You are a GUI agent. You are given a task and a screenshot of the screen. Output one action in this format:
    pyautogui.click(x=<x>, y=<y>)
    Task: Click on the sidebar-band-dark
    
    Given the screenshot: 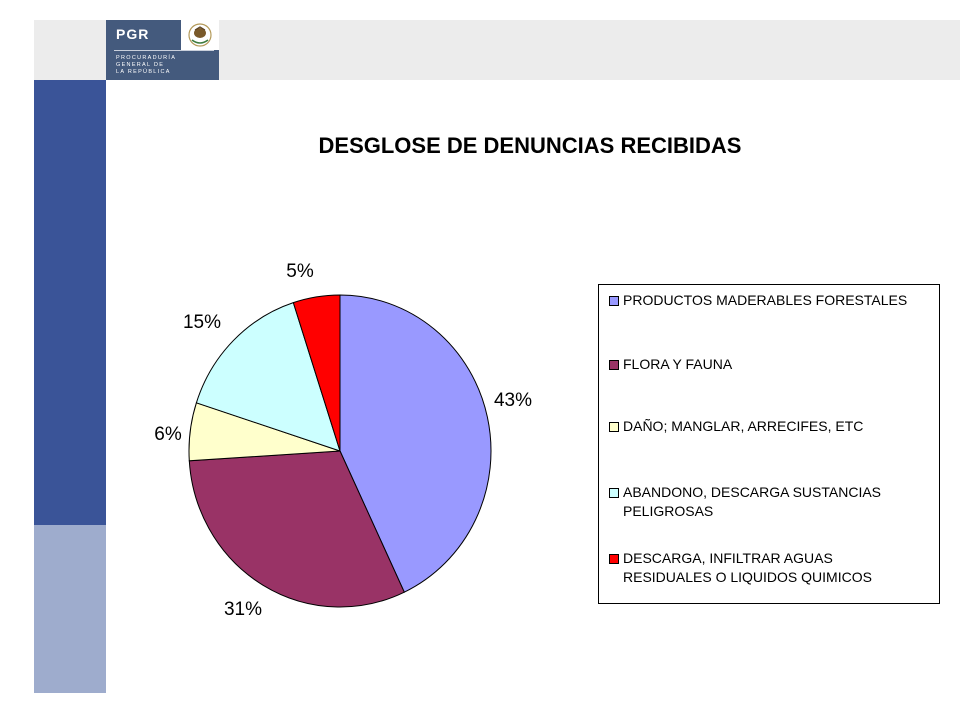 What is the action you would take?
    pyautogui.click(x=70, y=302)
    